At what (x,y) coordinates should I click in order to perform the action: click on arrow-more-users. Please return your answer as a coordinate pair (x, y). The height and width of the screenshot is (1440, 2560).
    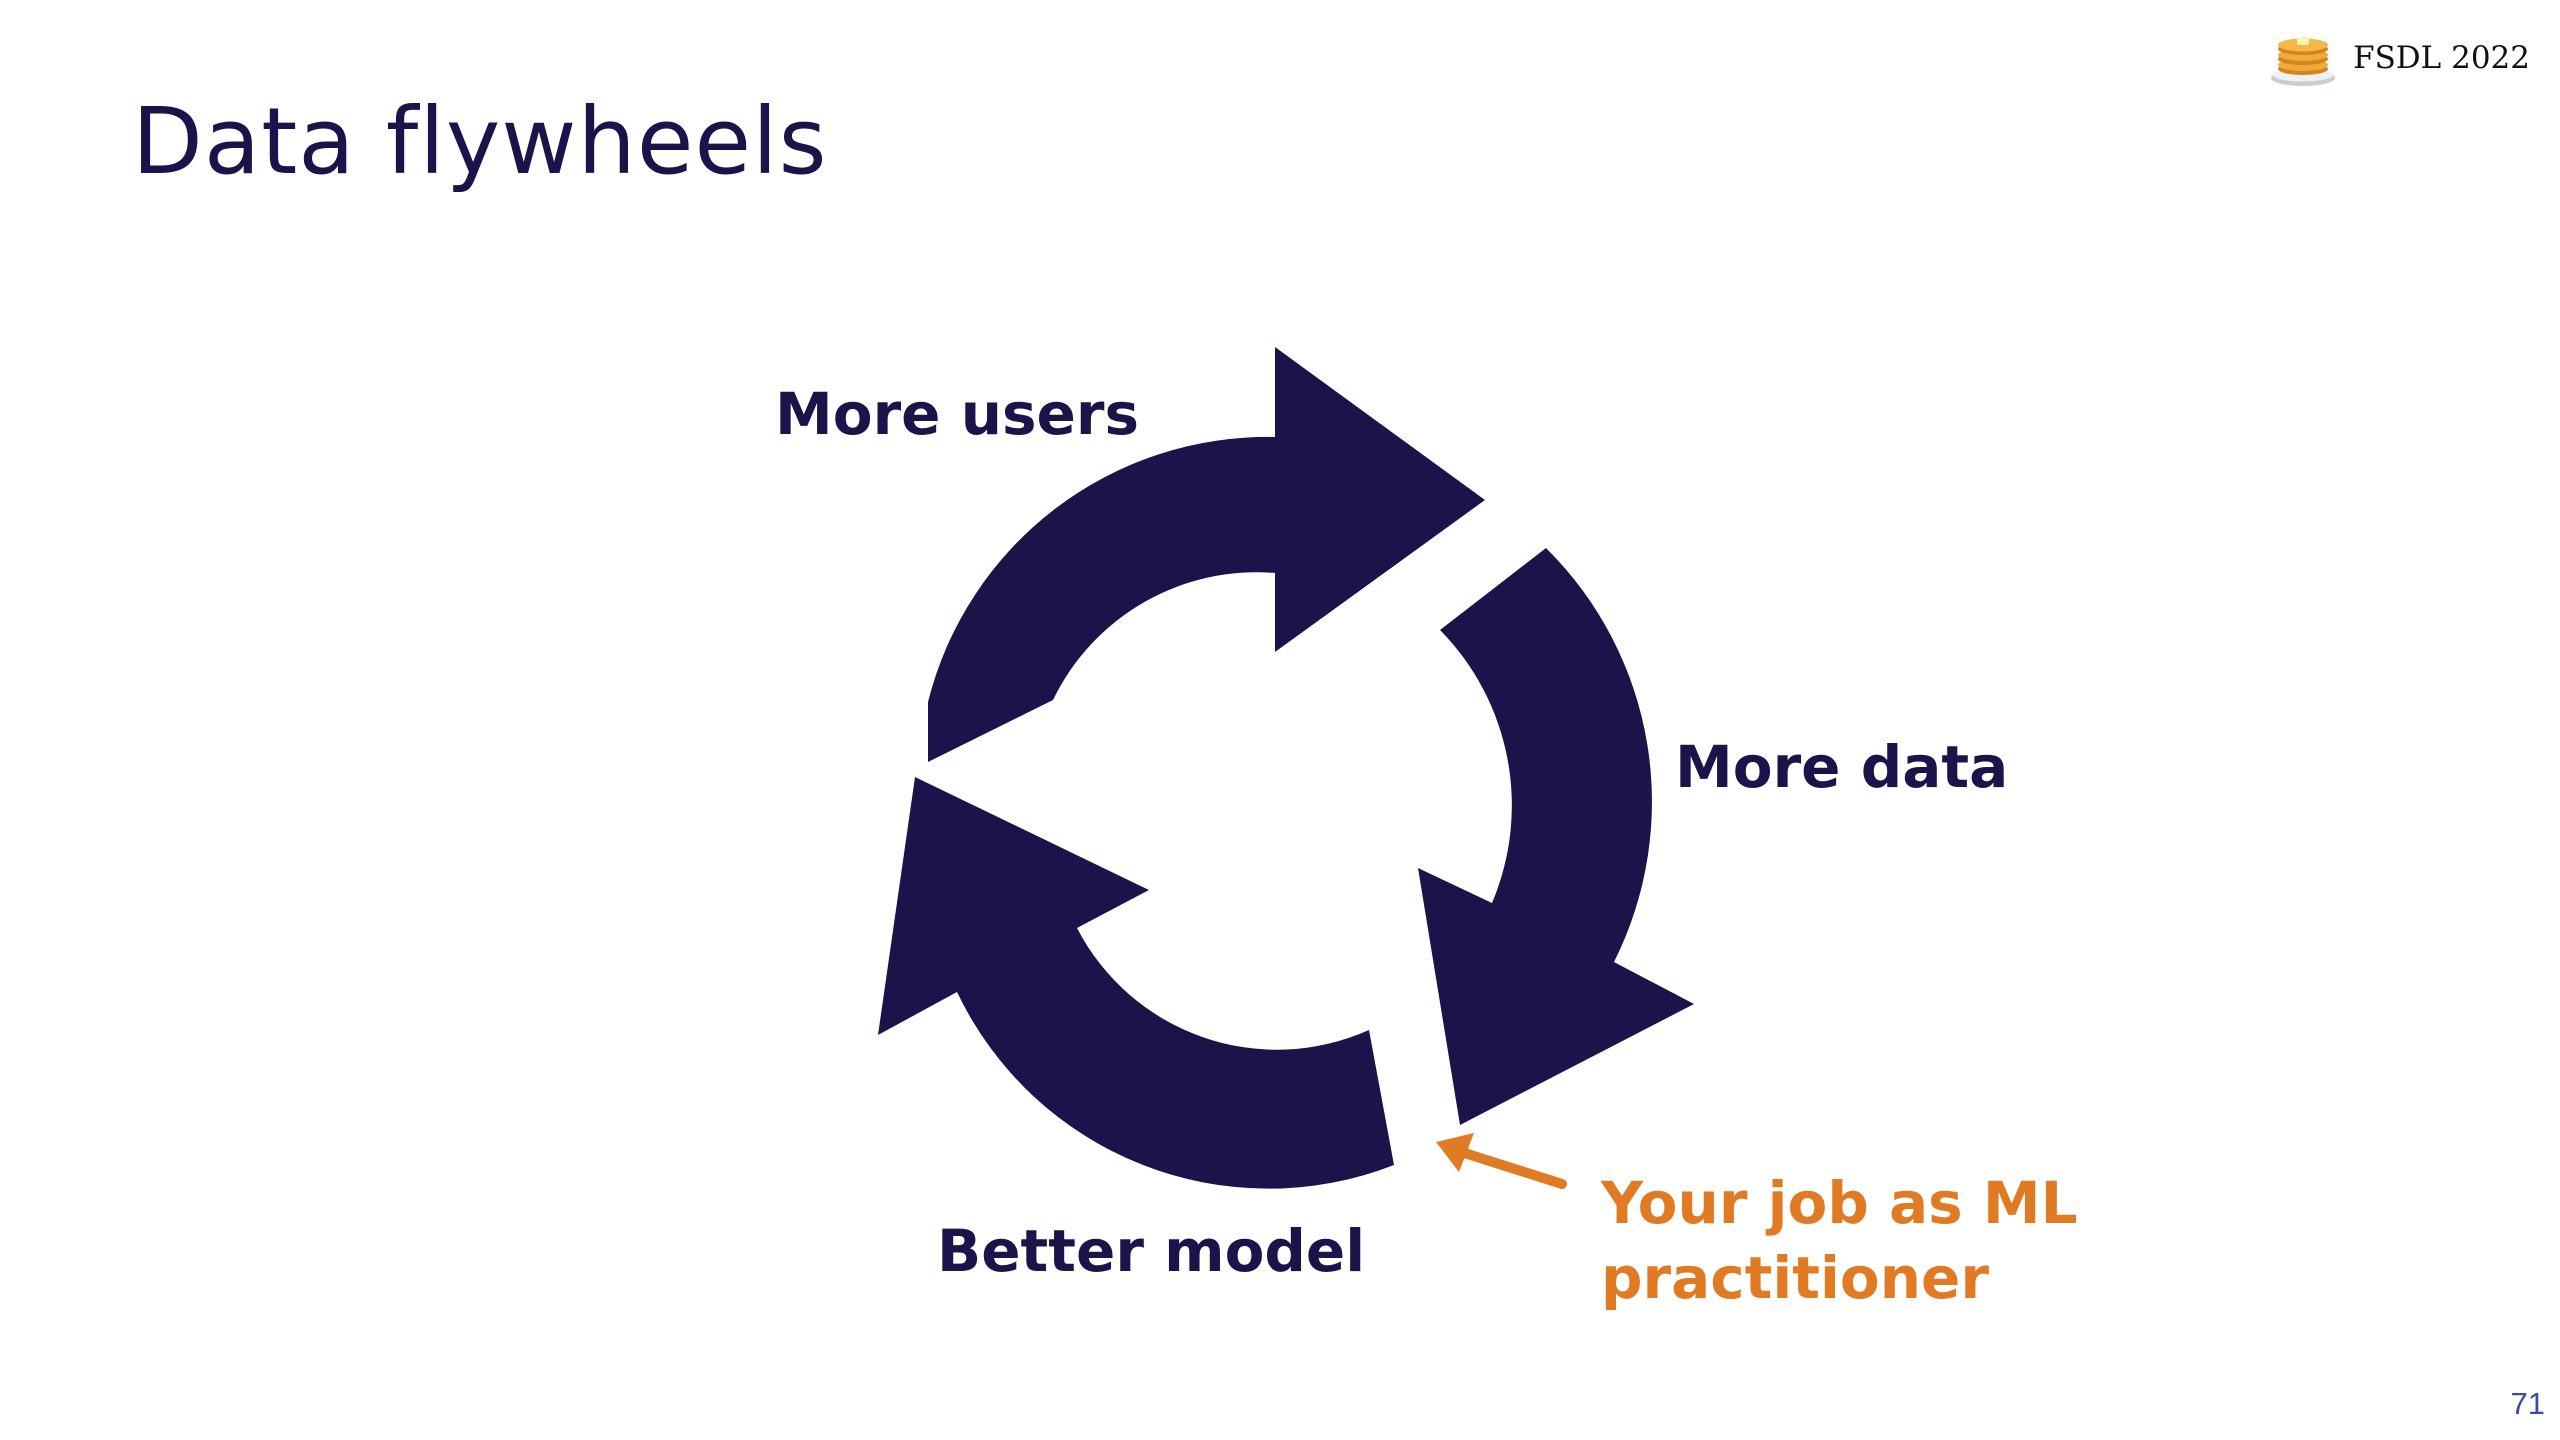
    Looking at the image, I should click on (1206, 554).